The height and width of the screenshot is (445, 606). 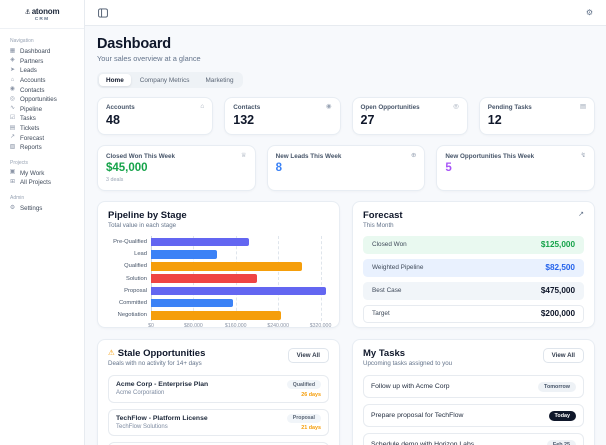 I want to click on forecast-row-closed-won: Closed Won $125,000, so click(x=473, y=245).